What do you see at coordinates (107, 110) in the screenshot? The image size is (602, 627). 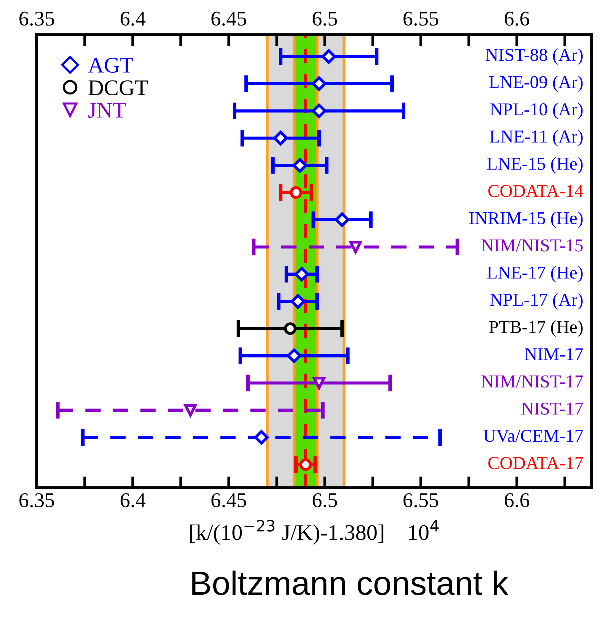 I see `legend-label: JNT` at bounding box center [107, 110].